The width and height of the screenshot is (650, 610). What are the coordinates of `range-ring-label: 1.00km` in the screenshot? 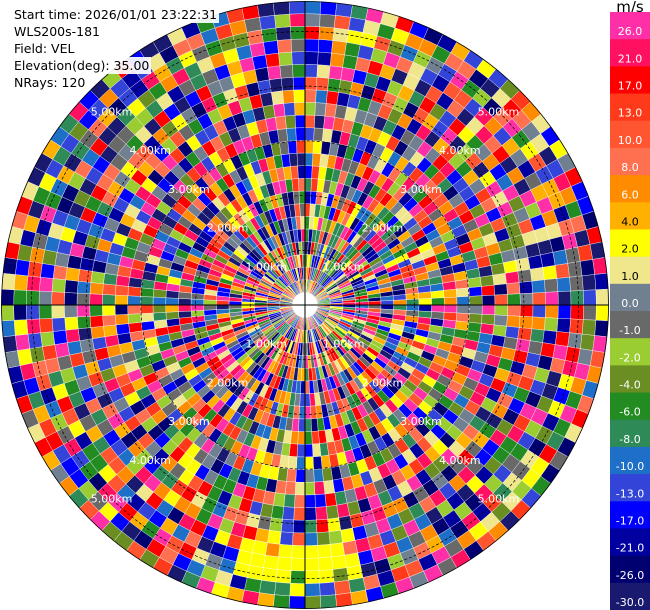 It's located at (344, 344).